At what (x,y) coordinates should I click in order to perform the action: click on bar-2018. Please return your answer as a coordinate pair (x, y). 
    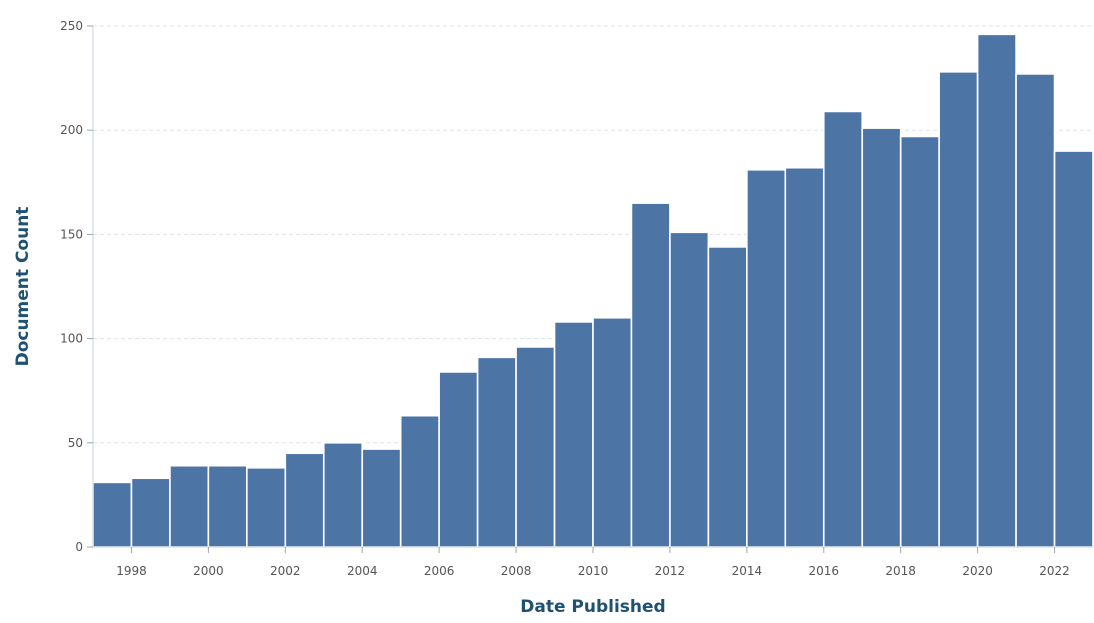
    Looking at the image, I should click on (919, 341).